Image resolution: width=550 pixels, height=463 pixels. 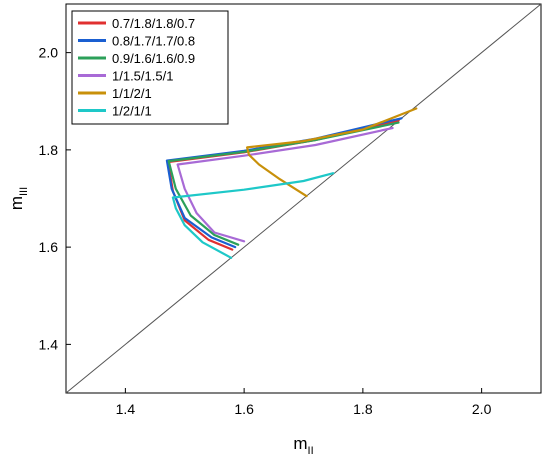 What do you see at coordinates (153, 41) in the screenshot?
I see `legend-label: 0.8/1.7/1.7/0.8` at bounding box center [153, 41].